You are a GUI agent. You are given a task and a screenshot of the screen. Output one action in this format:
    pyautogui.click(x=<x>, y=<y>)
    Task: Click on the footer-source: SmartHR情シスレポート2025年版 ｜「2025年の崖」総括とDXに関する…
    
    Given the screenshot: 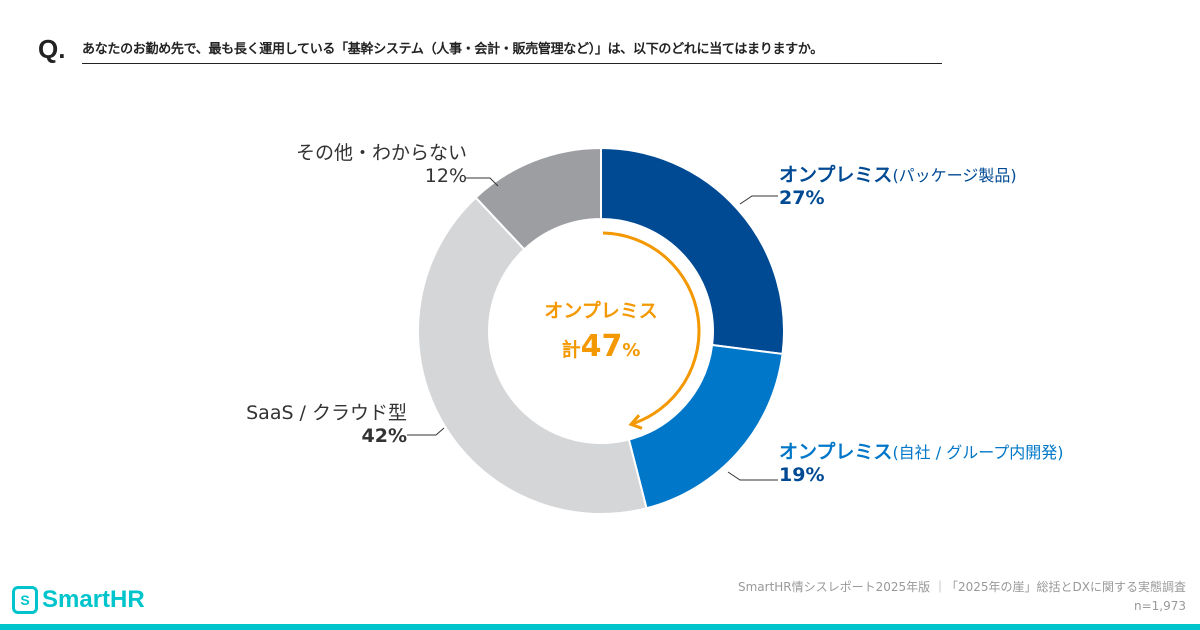 What is the action you would take?
    pyautogui.click(x=961, y=596)
    